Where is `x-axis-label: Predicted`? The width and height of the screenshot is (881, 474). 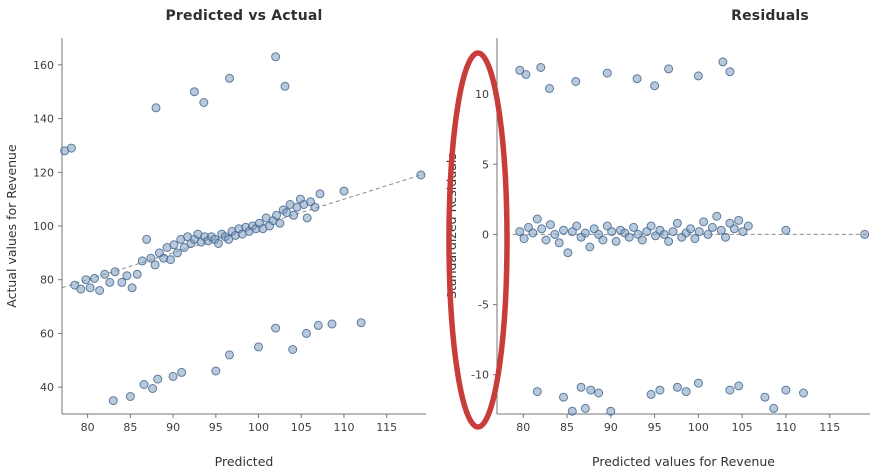 x-axis-label: Predicted is located at coordinates (244, 461).